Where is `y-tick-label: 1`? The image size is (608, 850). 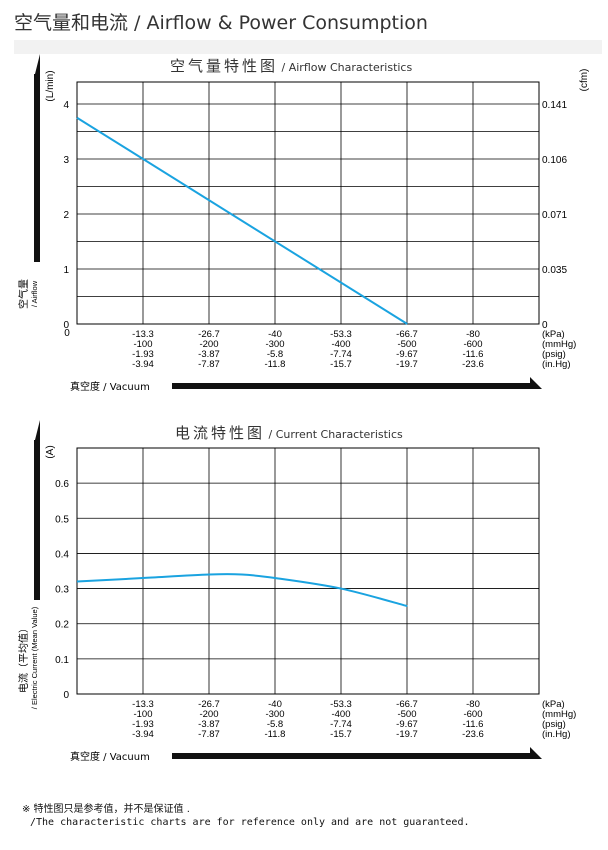 y-tick-label: 1 is located at coordinates (66, 270).